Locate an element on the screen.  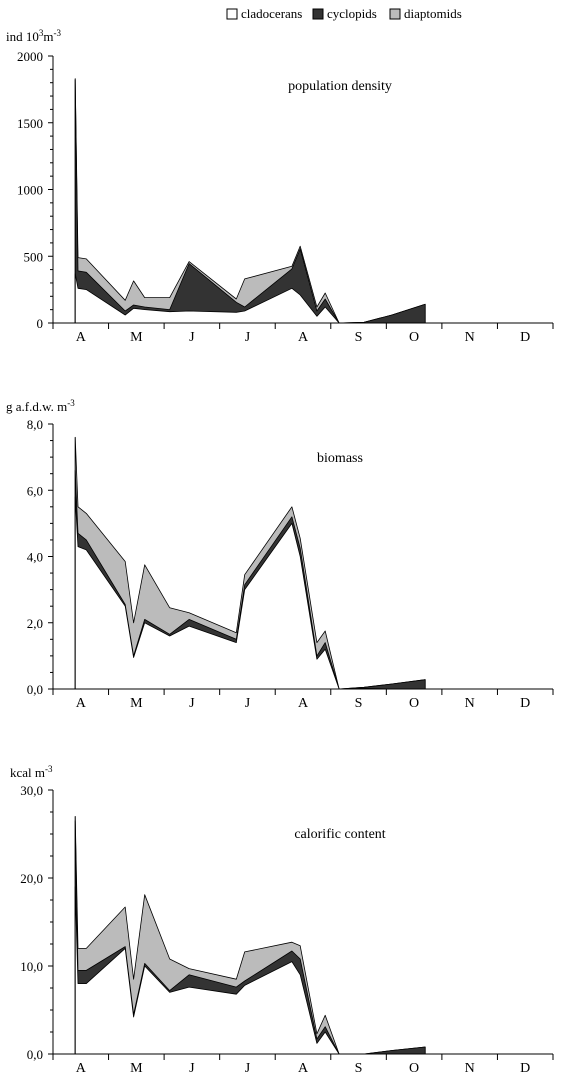
y-tick-label: 1000 is located at coordinates (30, 190).